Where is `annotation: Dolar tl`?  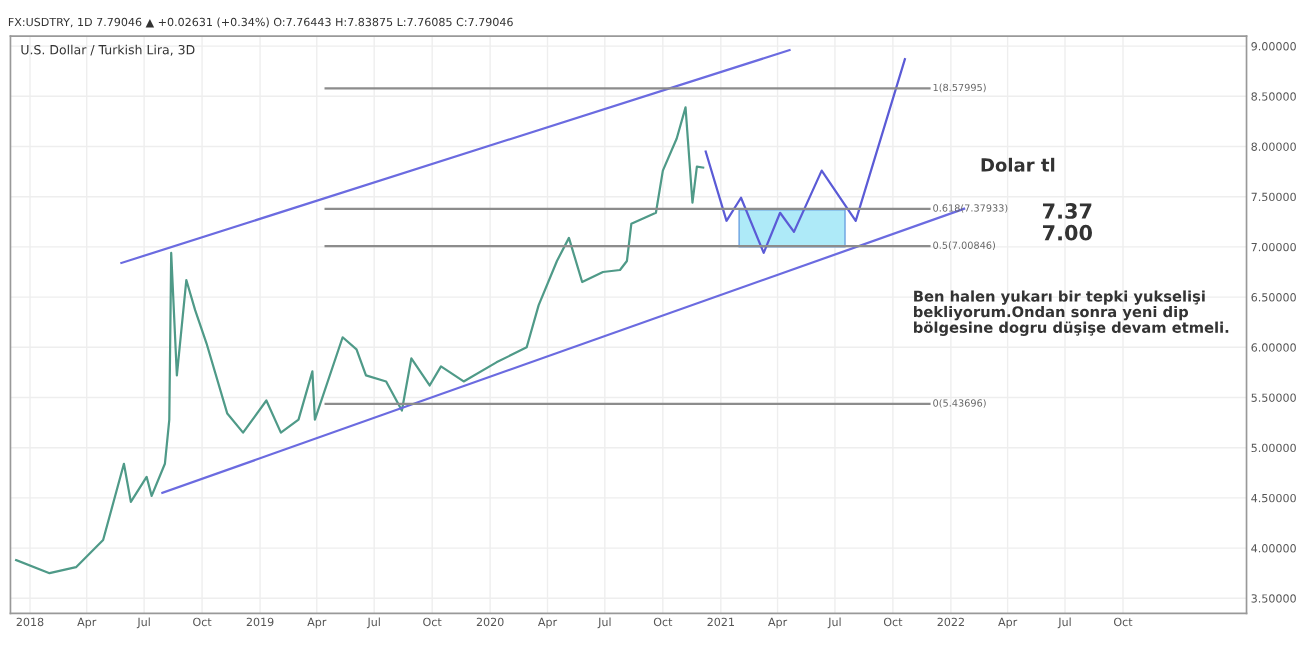
annotation: Dolar tl is located at coordinates (1018, 164).